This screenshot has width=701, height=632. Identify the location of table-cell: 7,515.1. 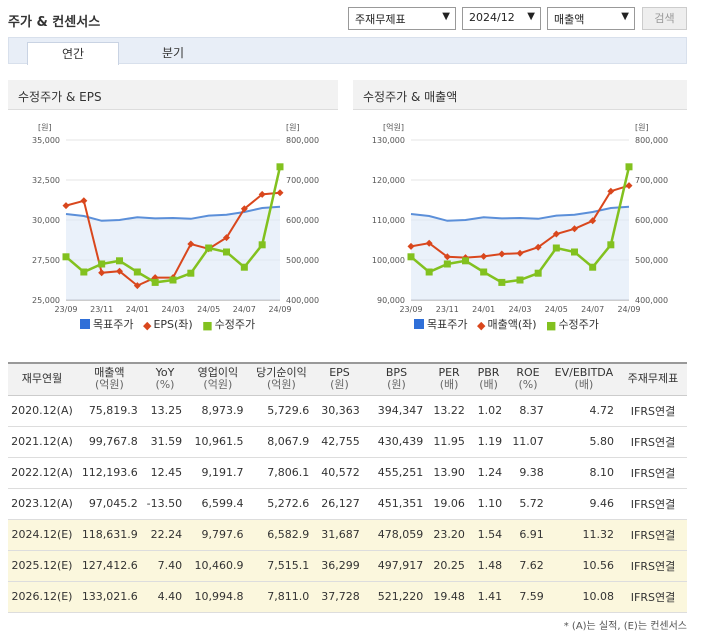
(281, 566).